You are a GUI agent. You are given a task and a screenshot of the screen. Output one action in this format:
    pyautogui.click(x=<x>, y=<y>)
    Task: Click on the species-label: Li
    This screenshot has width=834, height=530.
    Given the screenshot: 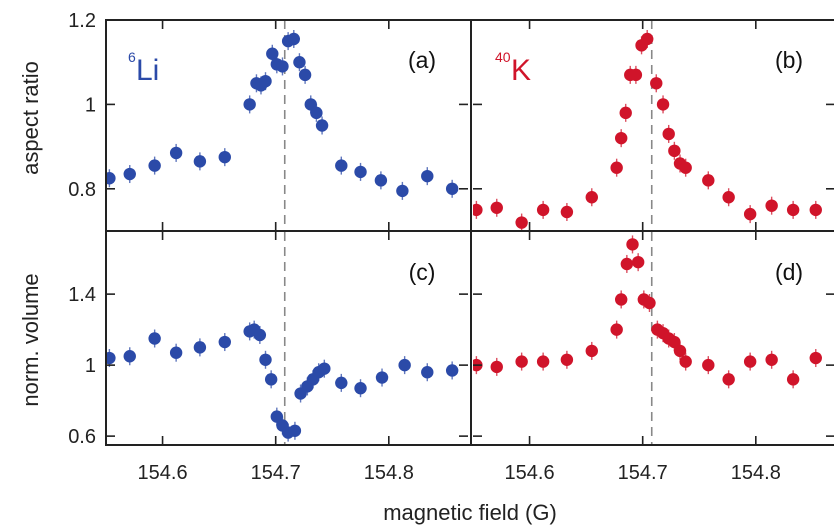 What is the action you would take?
    pyautogui.click(x=147, y=70)
    